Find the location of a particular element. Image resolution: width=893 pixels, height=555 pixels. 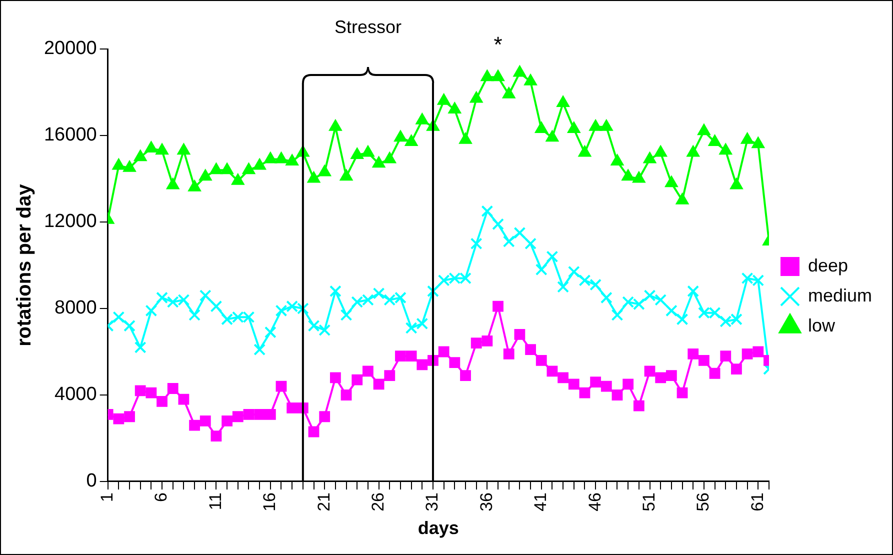

x-tick-label: 26 is located at coordinates (378, 502).